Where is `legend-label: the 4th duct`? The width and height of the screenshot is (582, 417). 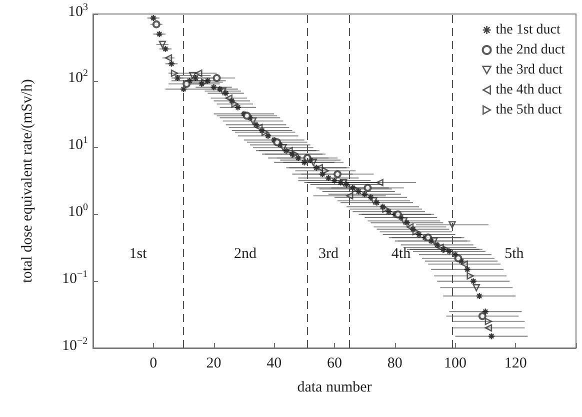
legend-label: the 4th duct is located at coordinates (529, 90).